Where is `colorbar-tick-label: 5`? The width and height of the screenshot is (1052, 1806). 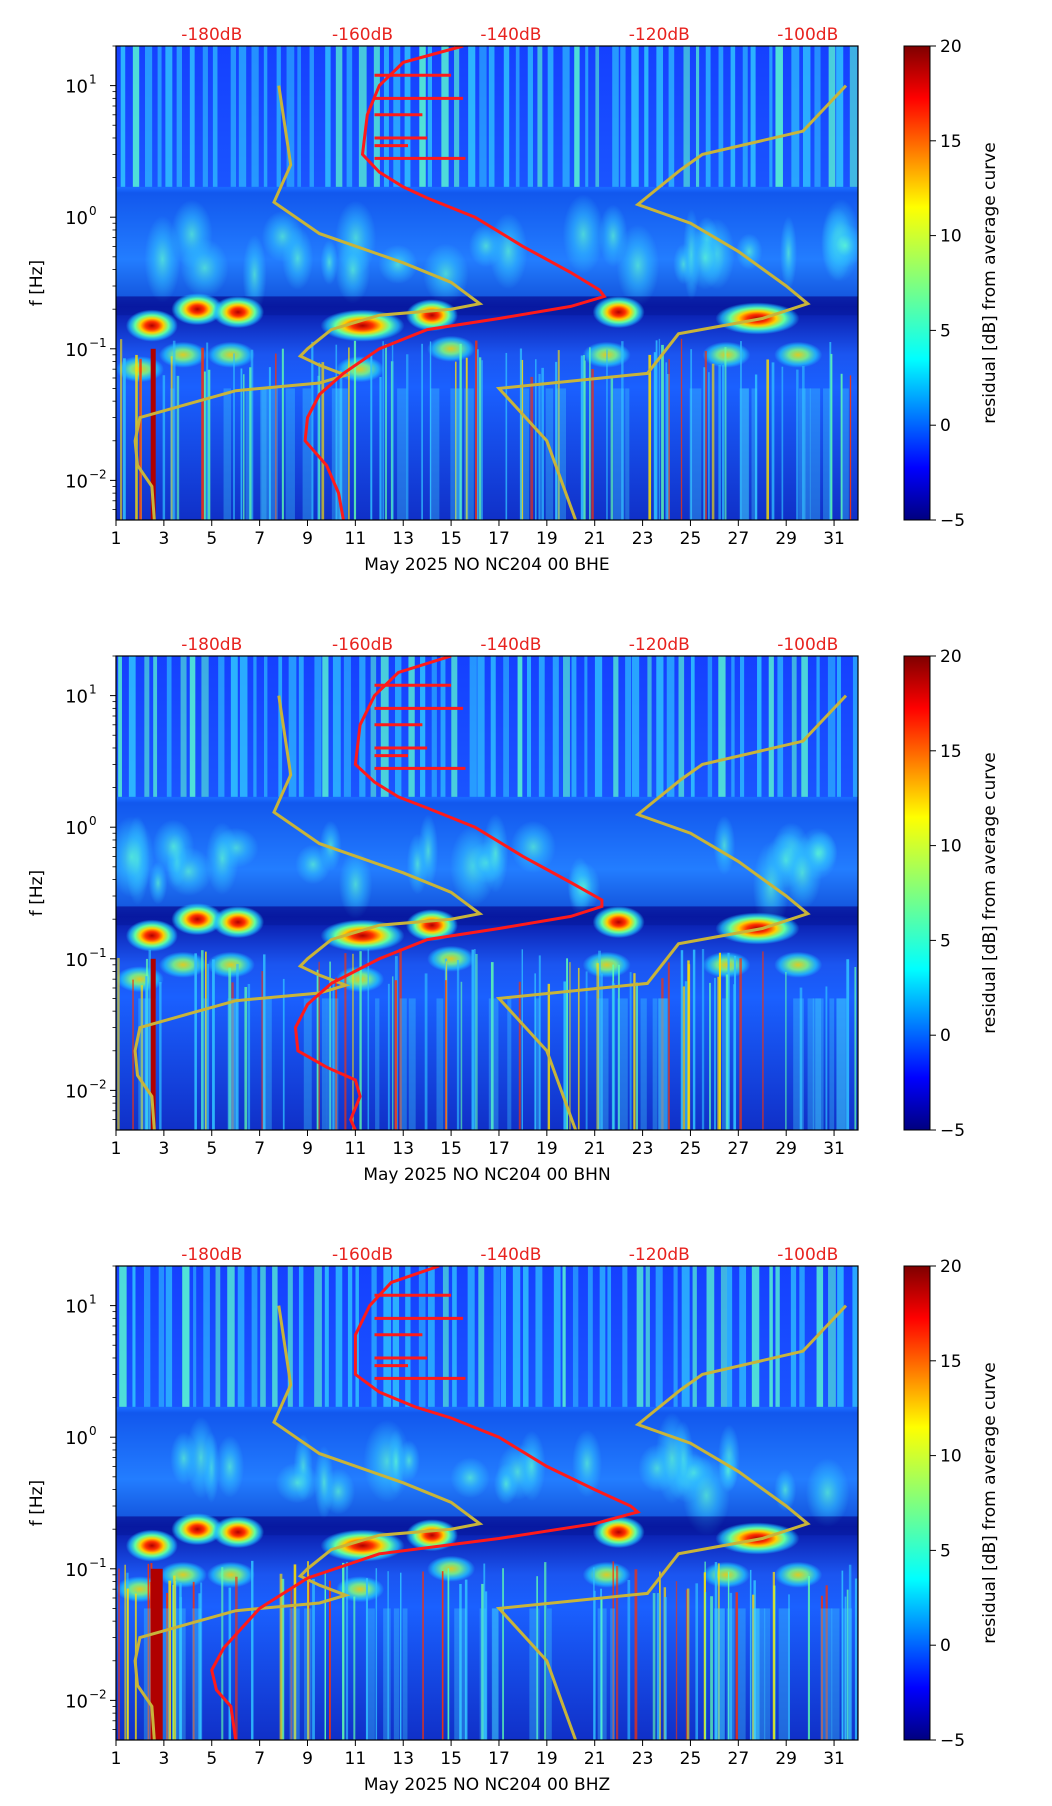 colorbar-tick-label: 5 is located at coordinates (945, 941).